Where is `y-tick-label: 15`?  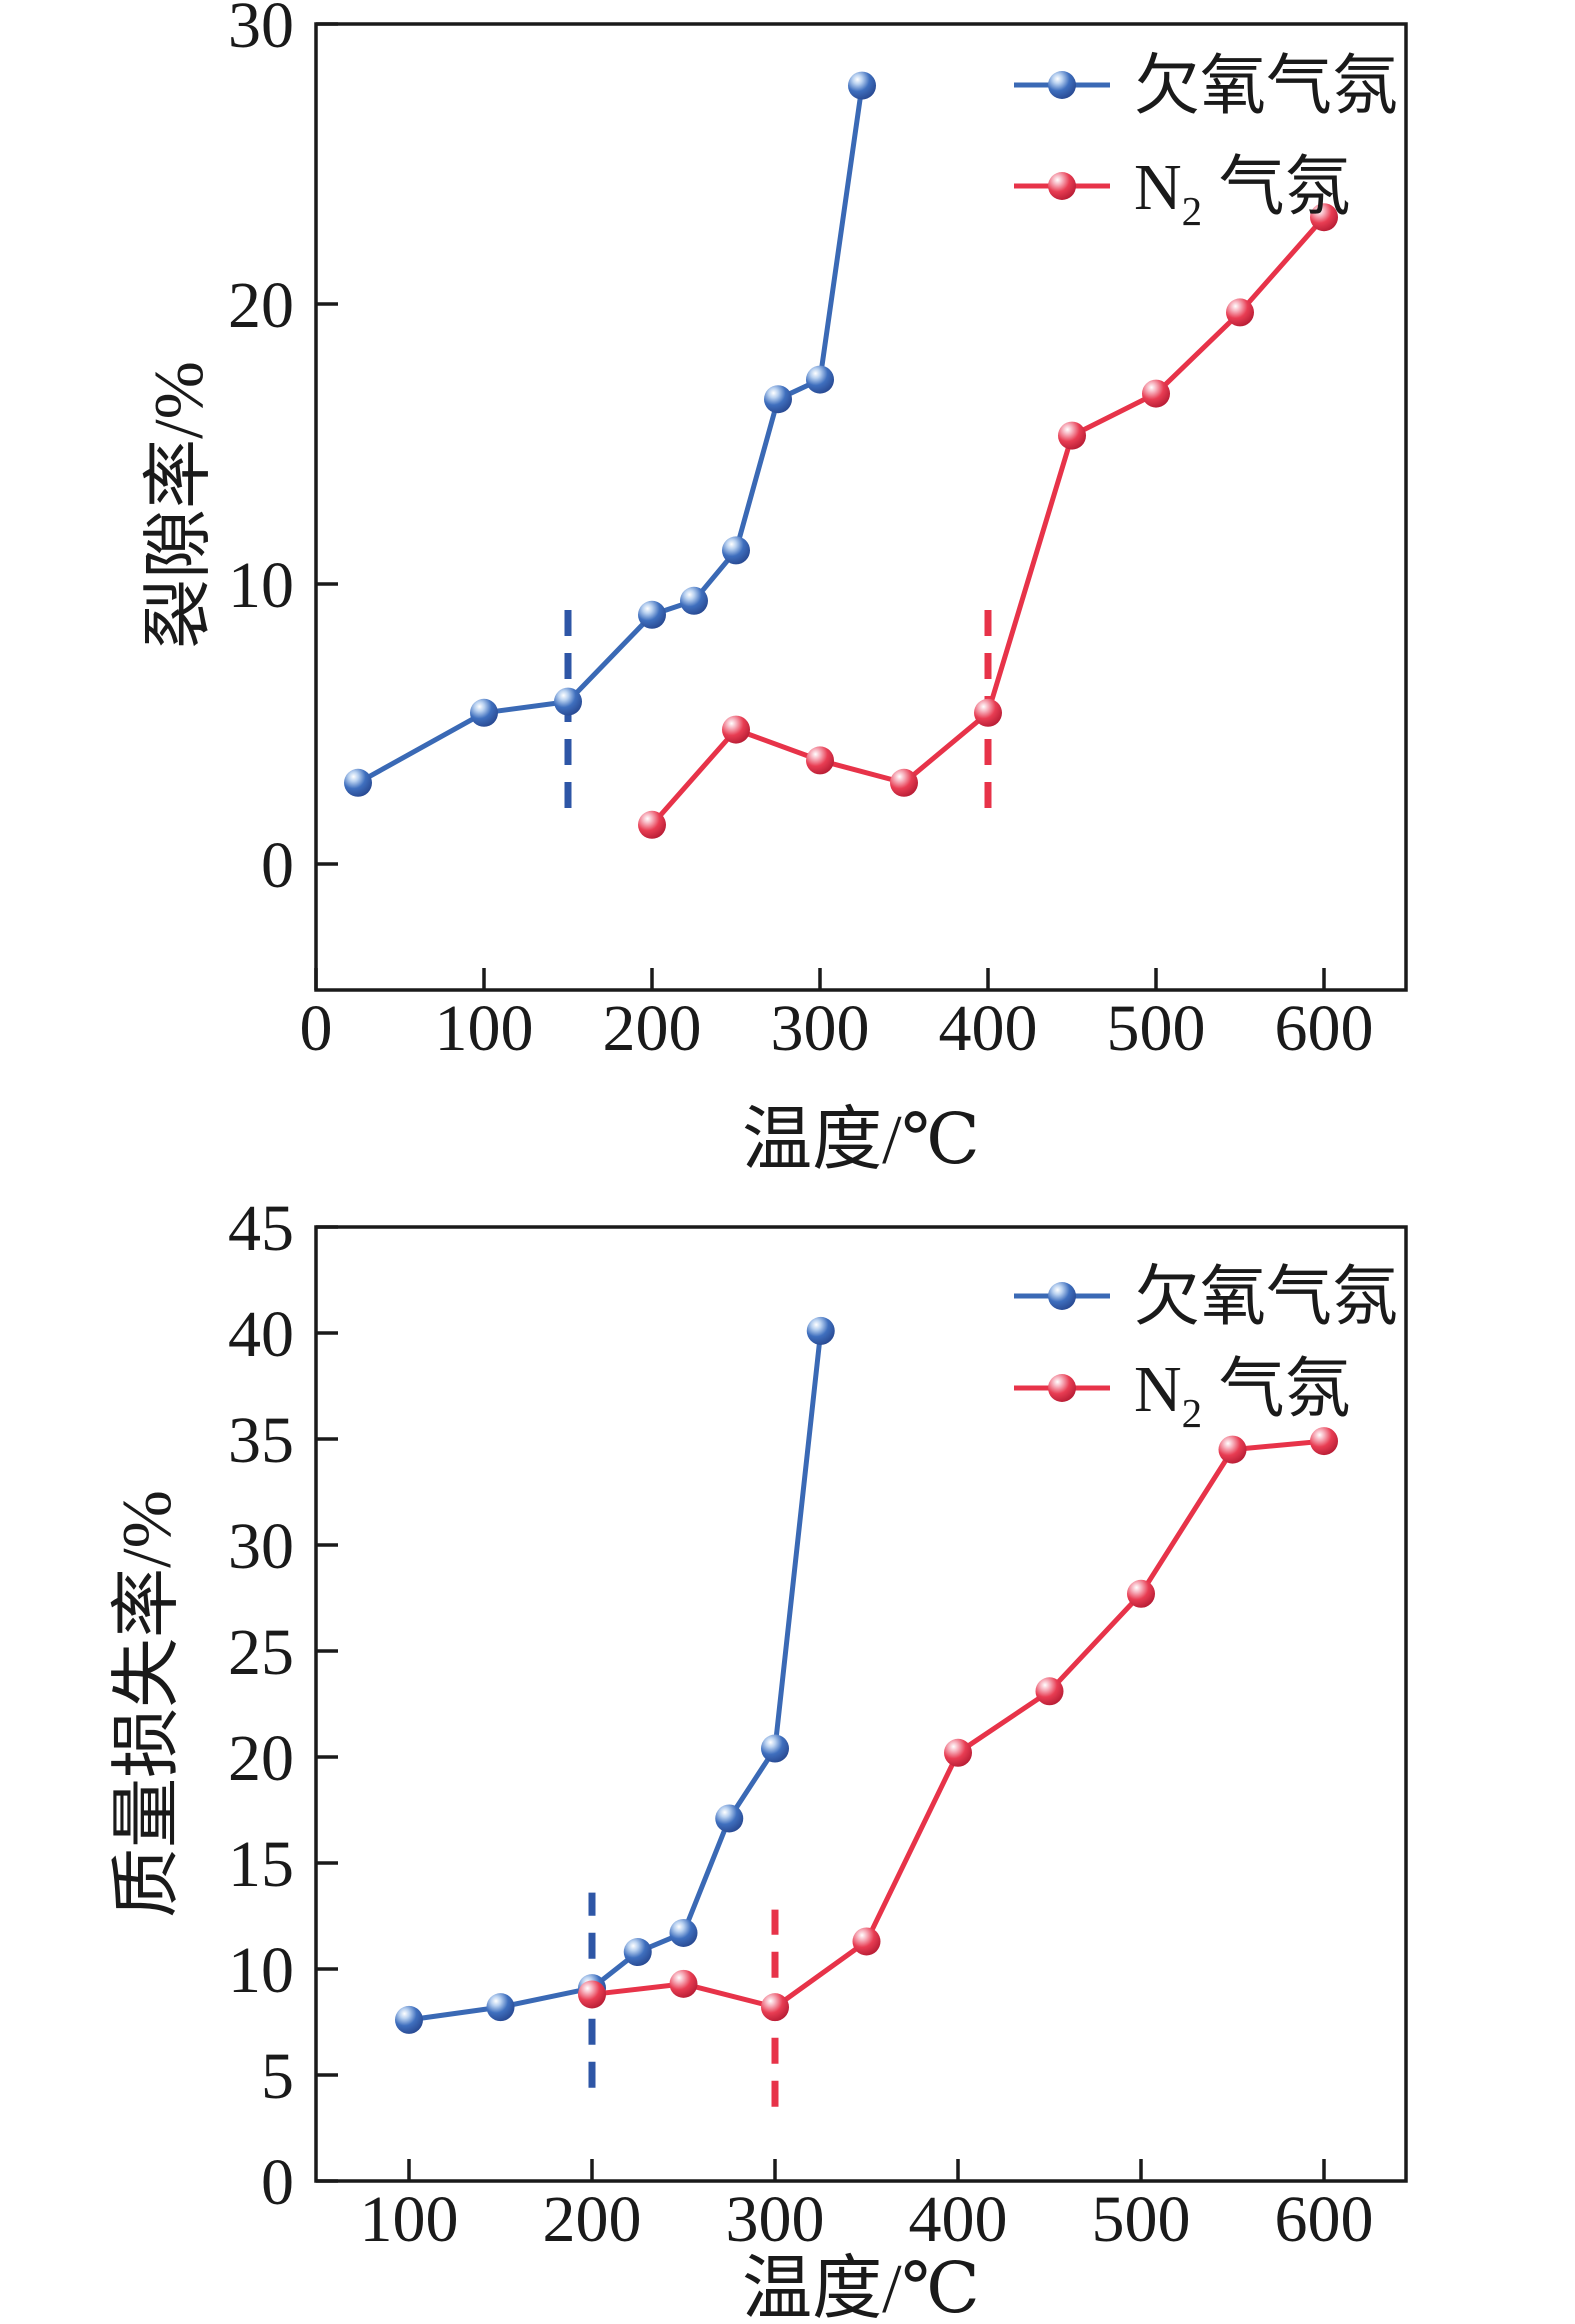 y-tick-label: 15 is located at coordinates (261, 1864).